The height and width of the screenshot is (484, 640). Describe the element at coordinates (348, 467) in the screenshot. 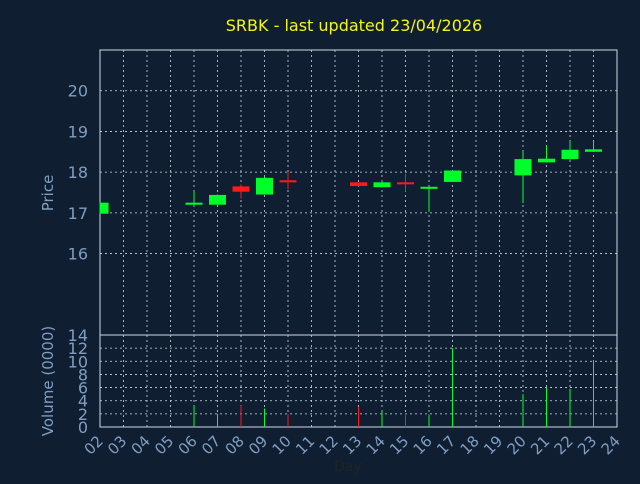

I see `x-axis-label: Day` at that location.